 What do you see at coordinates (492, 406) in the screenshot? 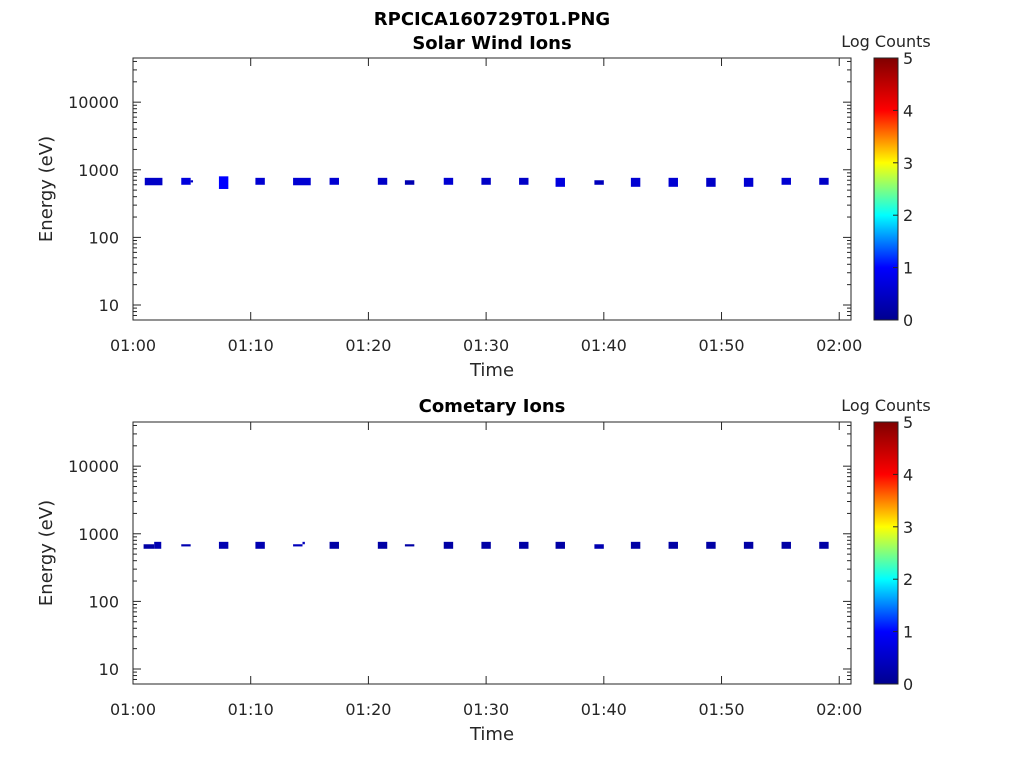
I see `panel-title: Cometary Ions` at bounding box center [492, 406].